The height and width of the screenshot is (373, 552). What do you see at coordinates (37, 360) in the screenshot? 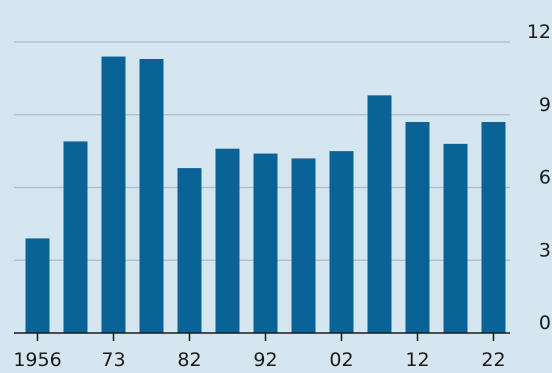
I see `x-tick-label-1956: 1956` at bounding box center [37, 360].